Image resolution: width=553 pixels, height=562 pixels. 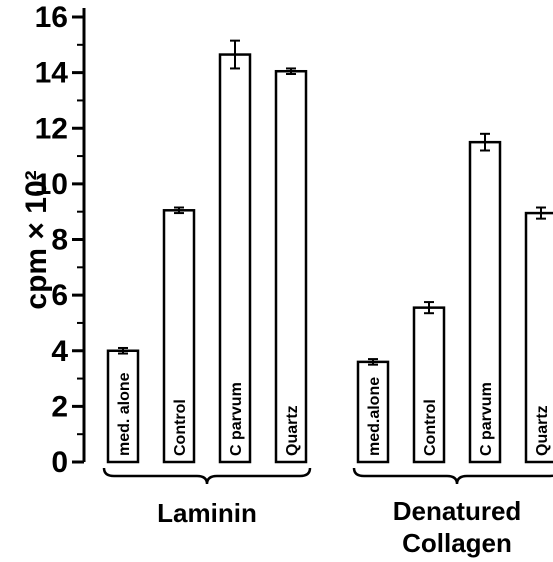 What do you see at coordinates (59, 406) in the screenshot?
I see `y-tick-label: 2` at bounding box center [59, 406].